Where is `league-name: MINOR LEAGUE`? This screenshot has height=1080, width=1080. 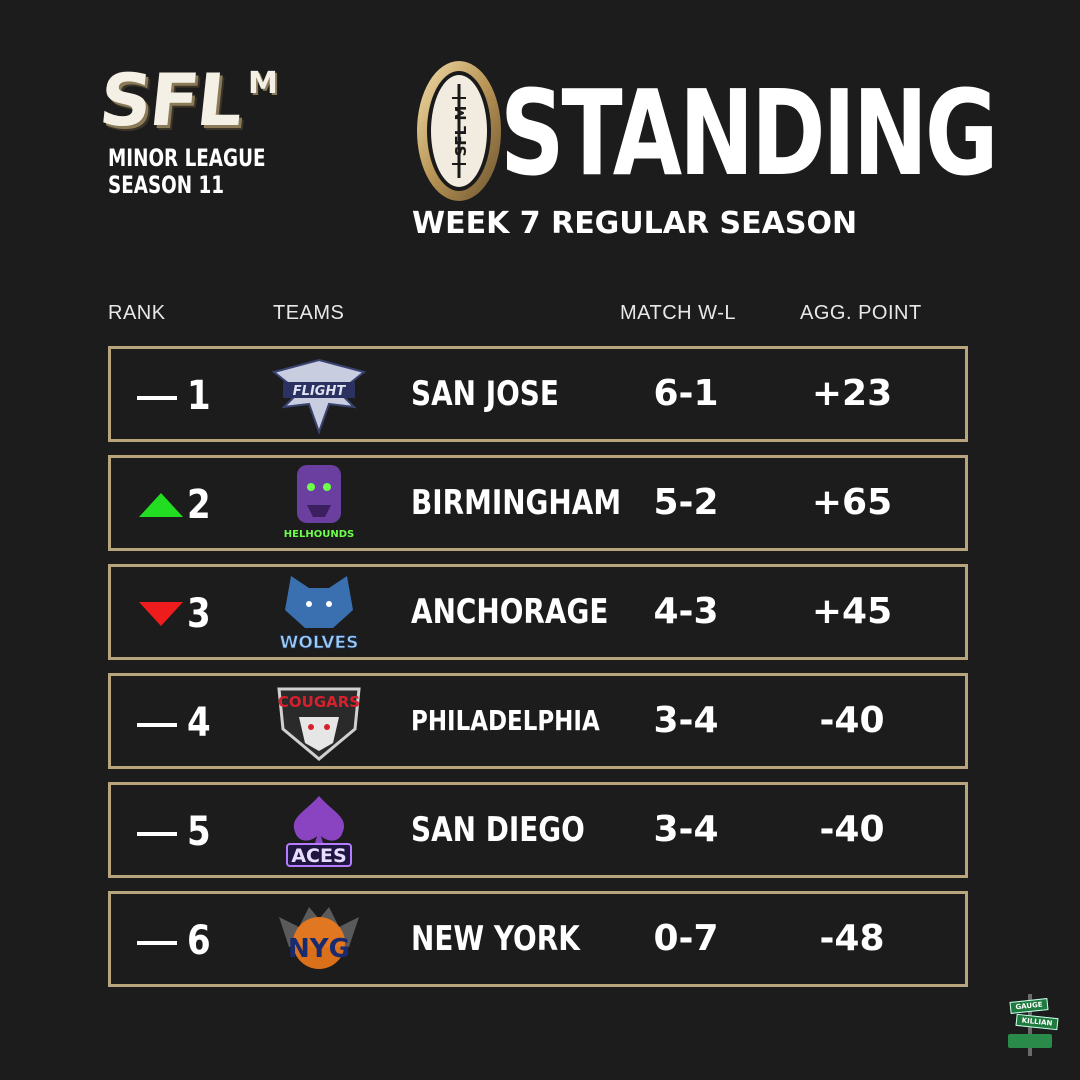
league-name: MINOR LEAGUE is located at coordinates (187, 158).